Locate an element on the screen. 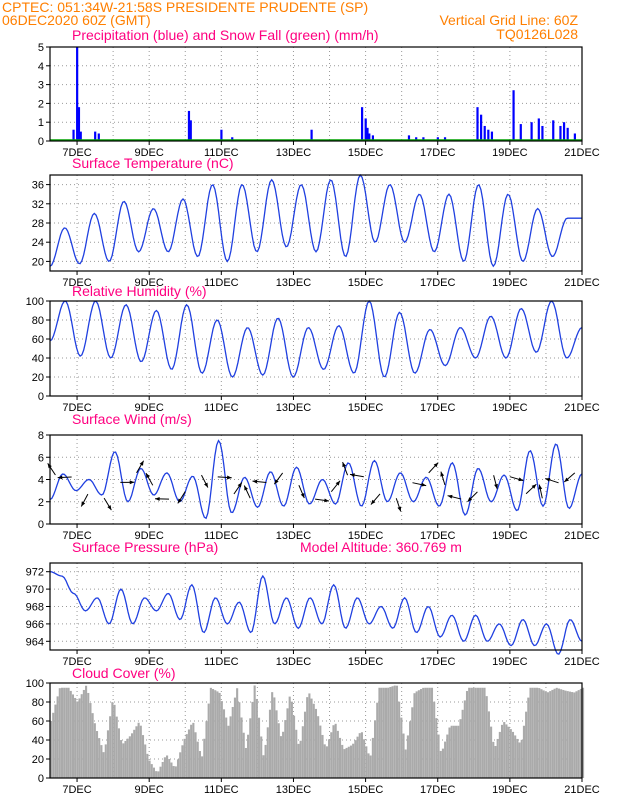 Image resolution: width=618 pixels, height=800 pixels. y-tick-label: 80 is located at coordinates (38, 703).